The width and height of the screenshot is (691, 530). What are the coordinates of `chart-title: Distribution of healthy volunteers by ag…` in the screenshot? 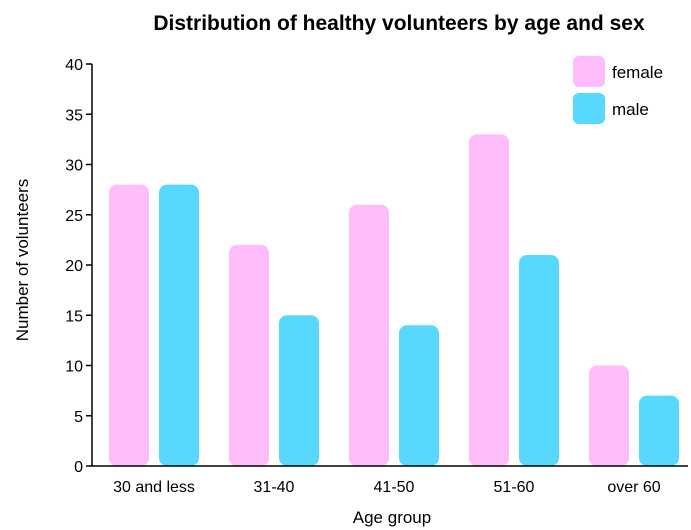 It's located at (399, 23).